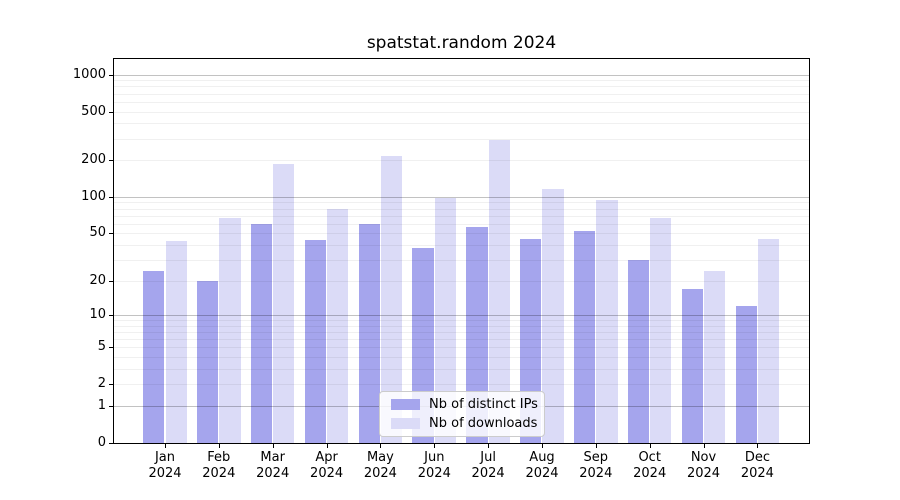 The image size is (900, 500). I want to click on x-month-label: Mar 2024, so click(273, 465).